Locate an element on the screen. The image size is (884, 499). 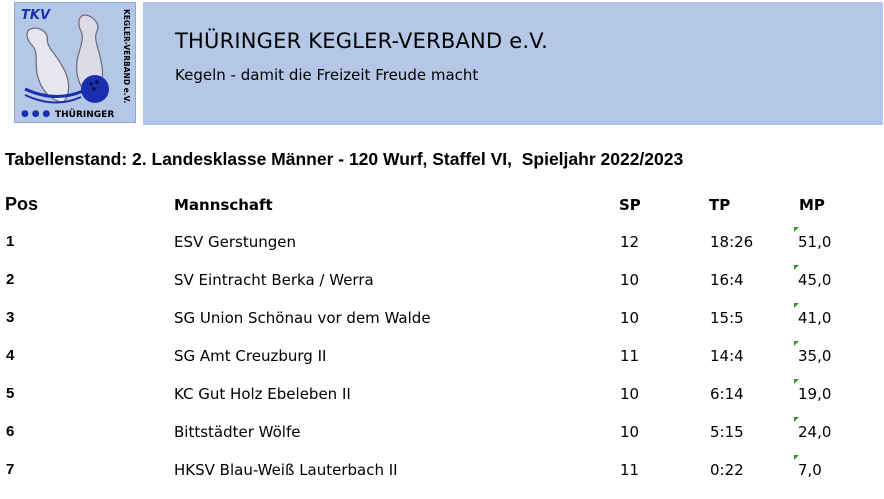
row-team: ESV Gerstungen is located at coordinates (235, 242).